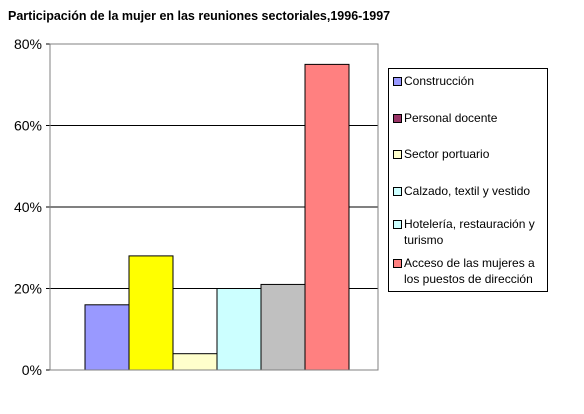 The height and width of the screenshot is (414, 584). What do you see at coordinates (451, 118) in the screenshot?
I see `legend-label: Personal docente` at bounding box center [451, 118].